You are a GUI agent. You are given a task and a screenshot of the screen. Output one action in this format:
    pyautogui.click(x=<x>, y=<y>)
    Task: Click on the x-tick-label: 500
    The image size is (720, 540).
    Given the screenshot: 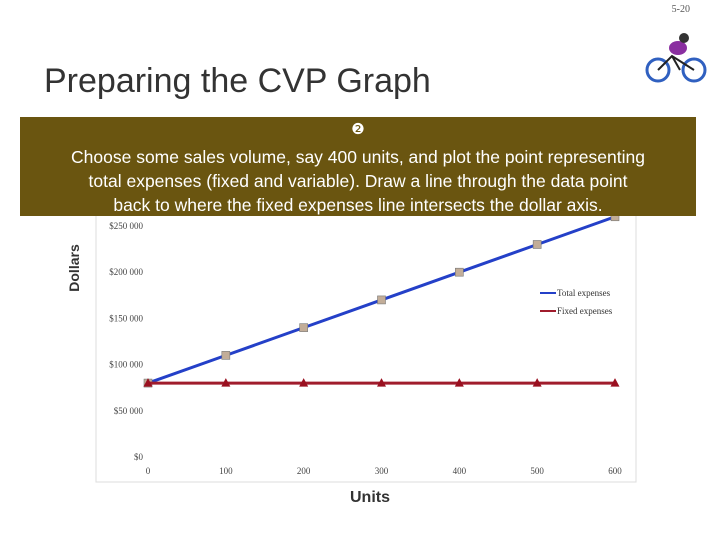 What is the action you would take?
    pyautogui.click(x=537, y=471)
    